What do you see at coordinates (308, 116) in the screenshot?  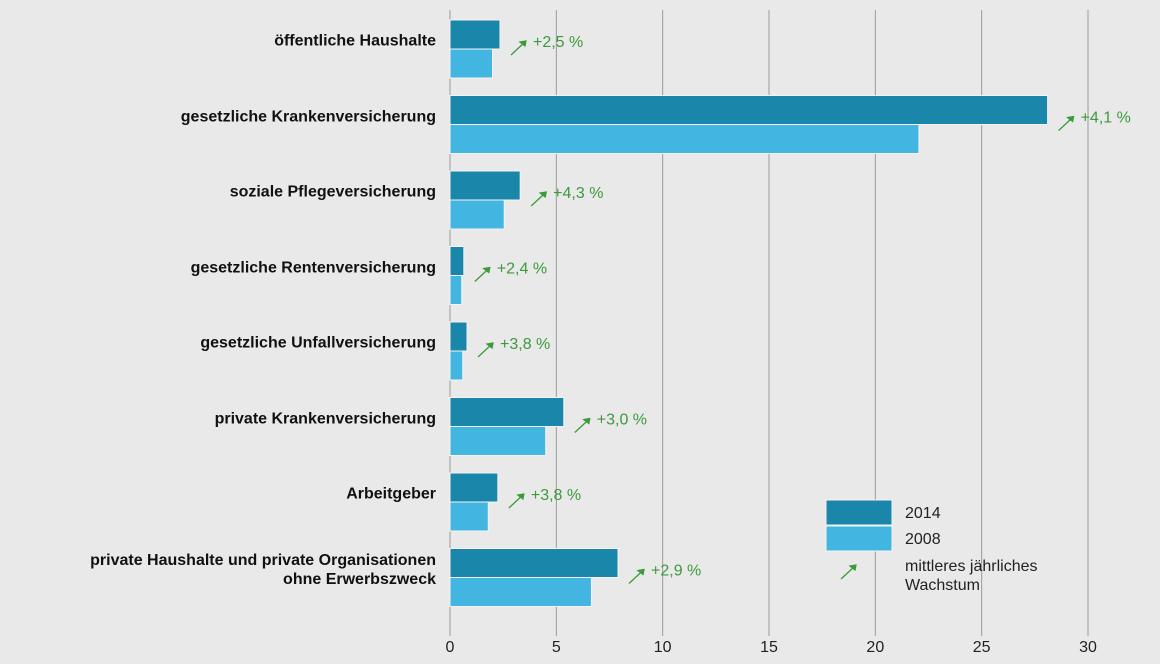 I see `category-label: gesetzliche Krankenversicherung` at bounding box center [308, 116].